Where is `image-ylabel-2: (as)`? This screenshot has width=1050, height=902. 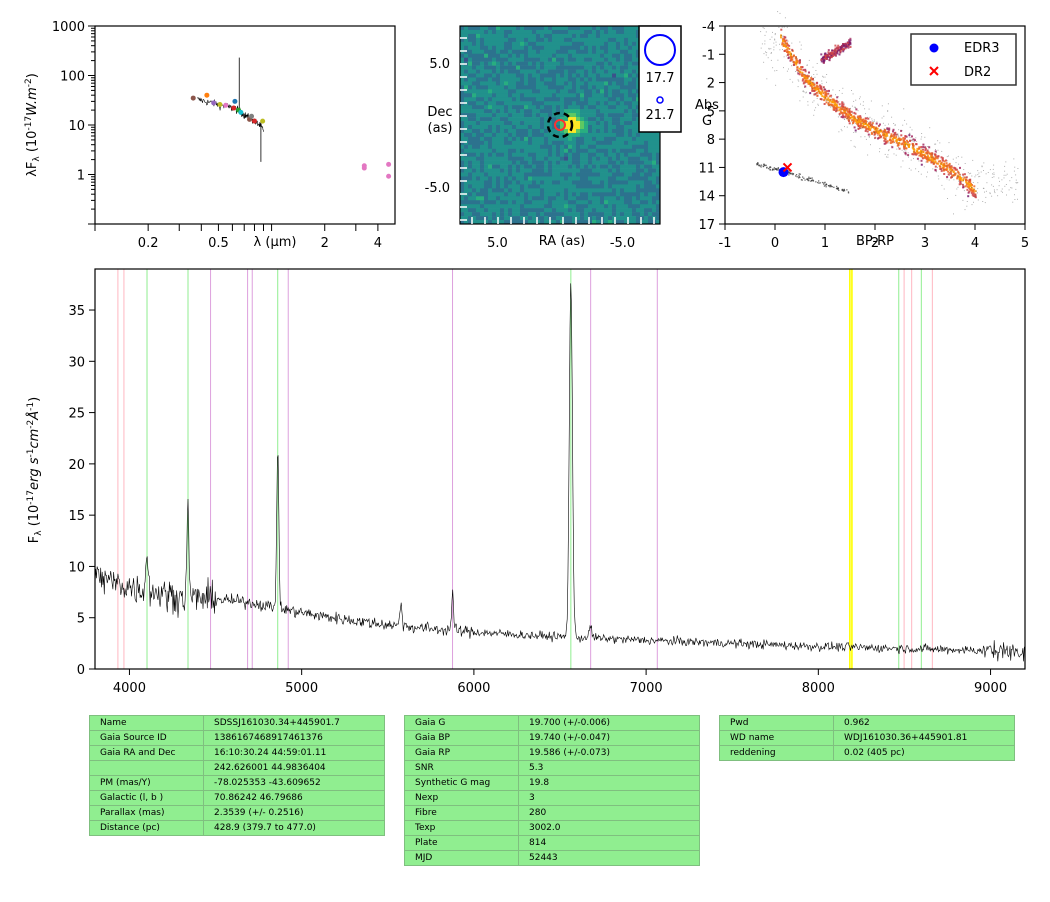 image-ylabel-2: (as) is located at coordinates (440, 128).